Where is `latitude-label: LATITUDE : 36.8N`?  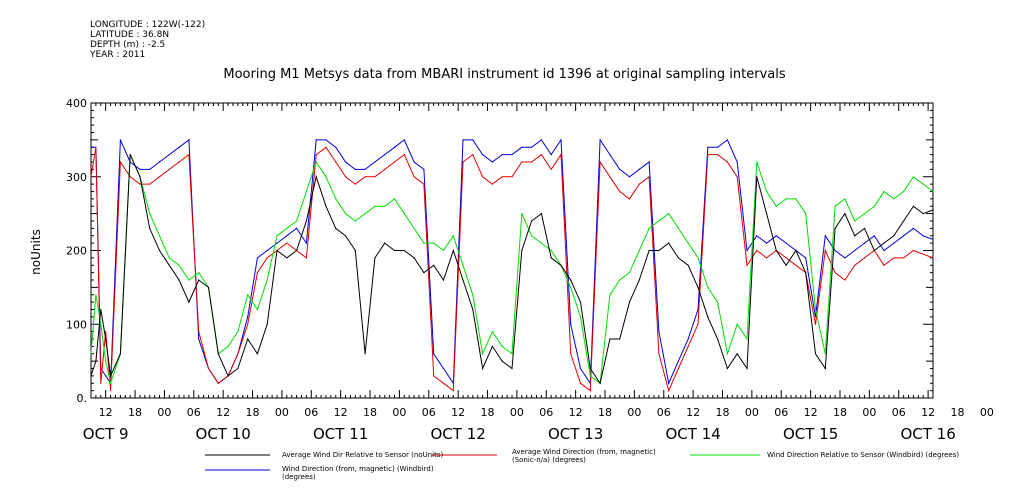
latitude-label: LATITUDE : 36.8N is located at coordinates (130, 35).